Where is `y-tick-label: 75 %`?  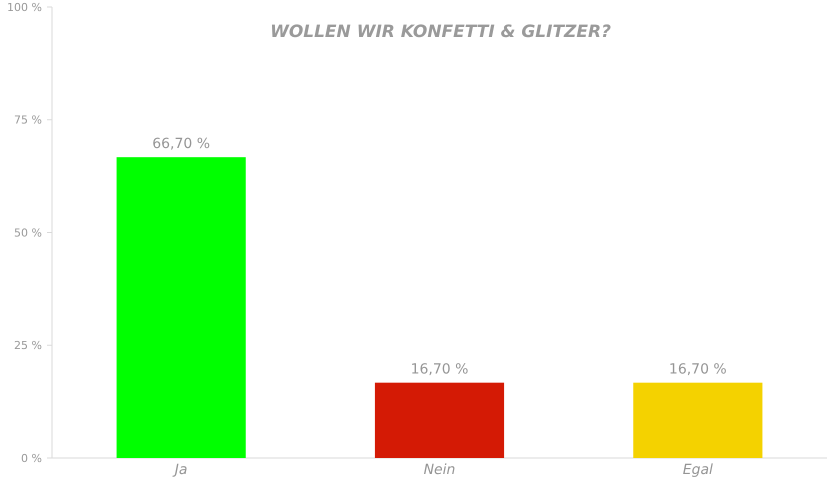 y-tick-label: 75 % is located at coordinates (28, 120).